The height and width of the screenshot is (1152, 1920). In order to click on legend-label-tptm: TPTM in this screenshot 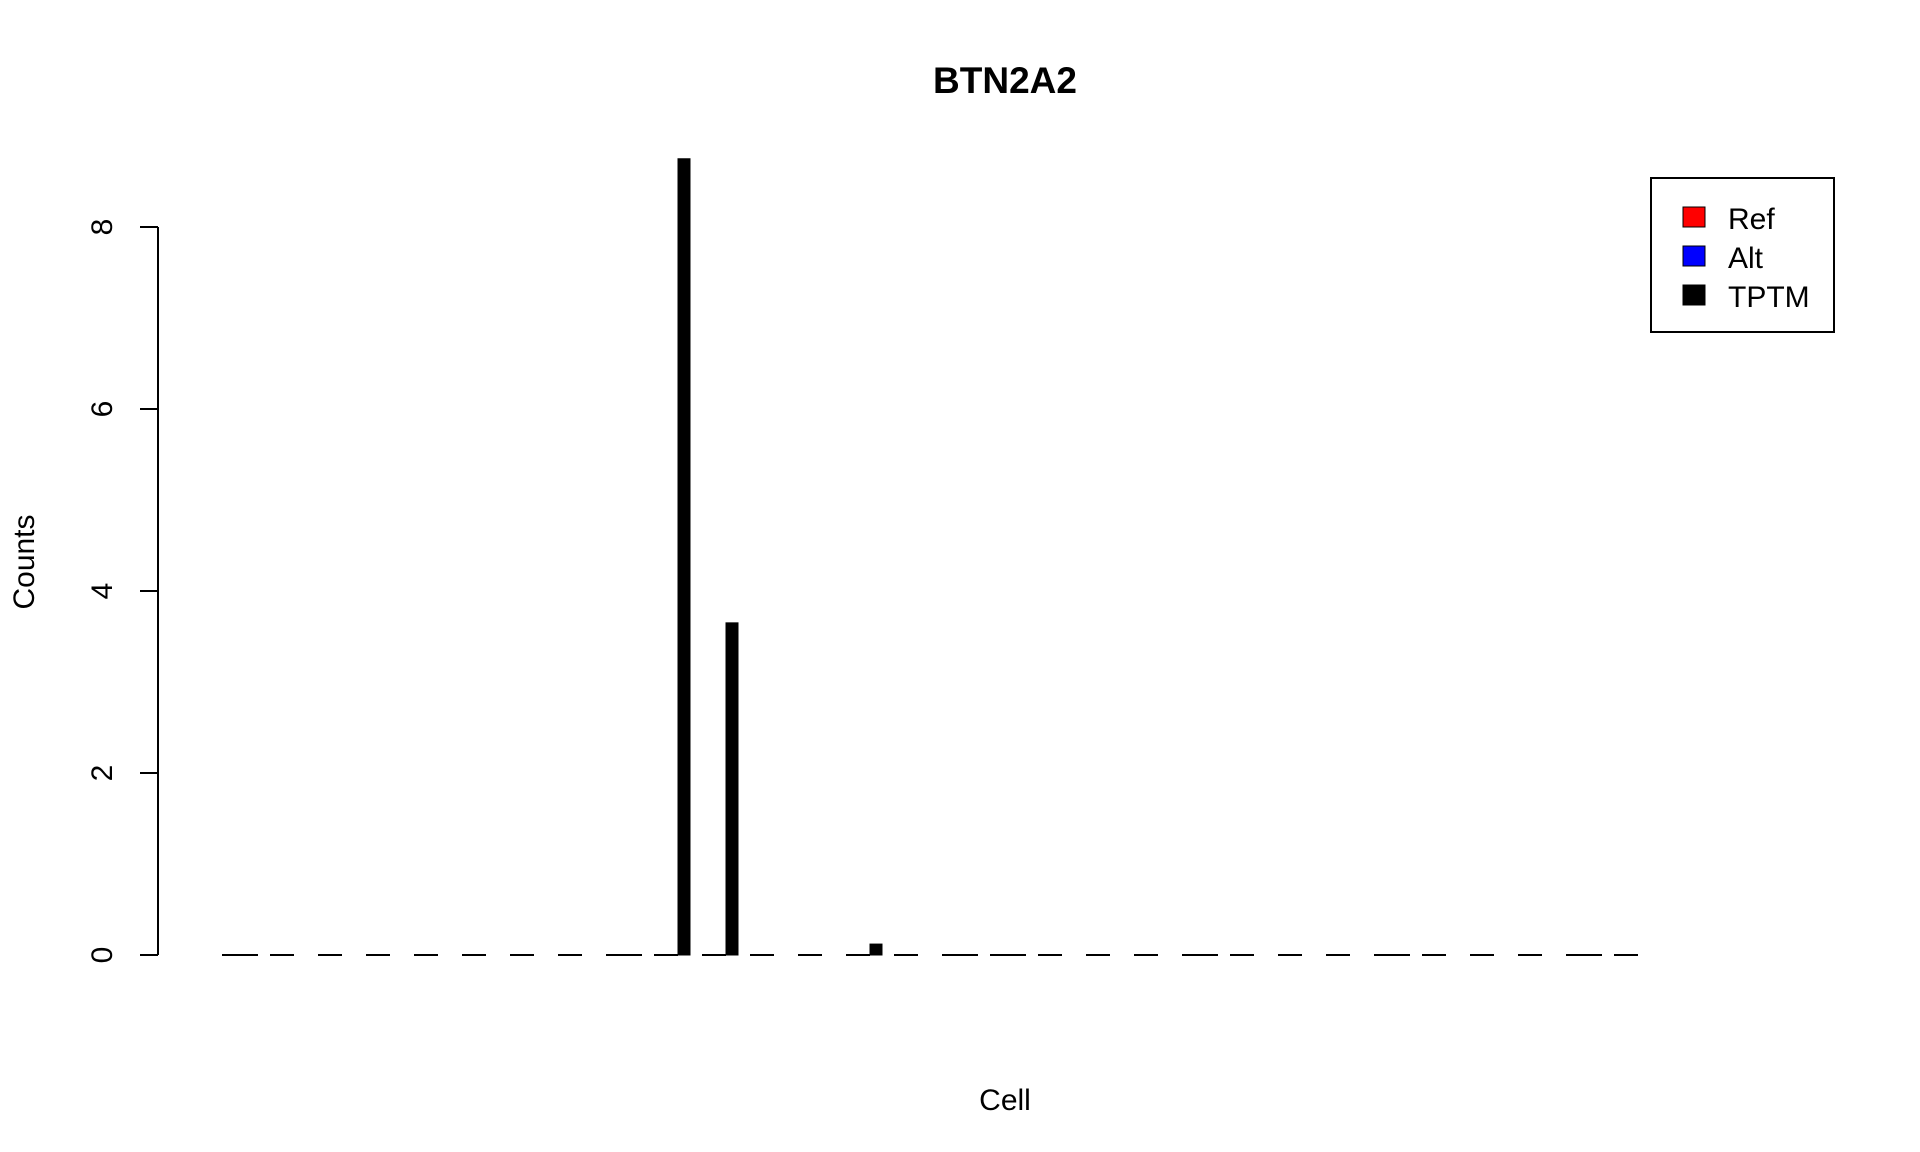, I will do `click(1769, 297)`.